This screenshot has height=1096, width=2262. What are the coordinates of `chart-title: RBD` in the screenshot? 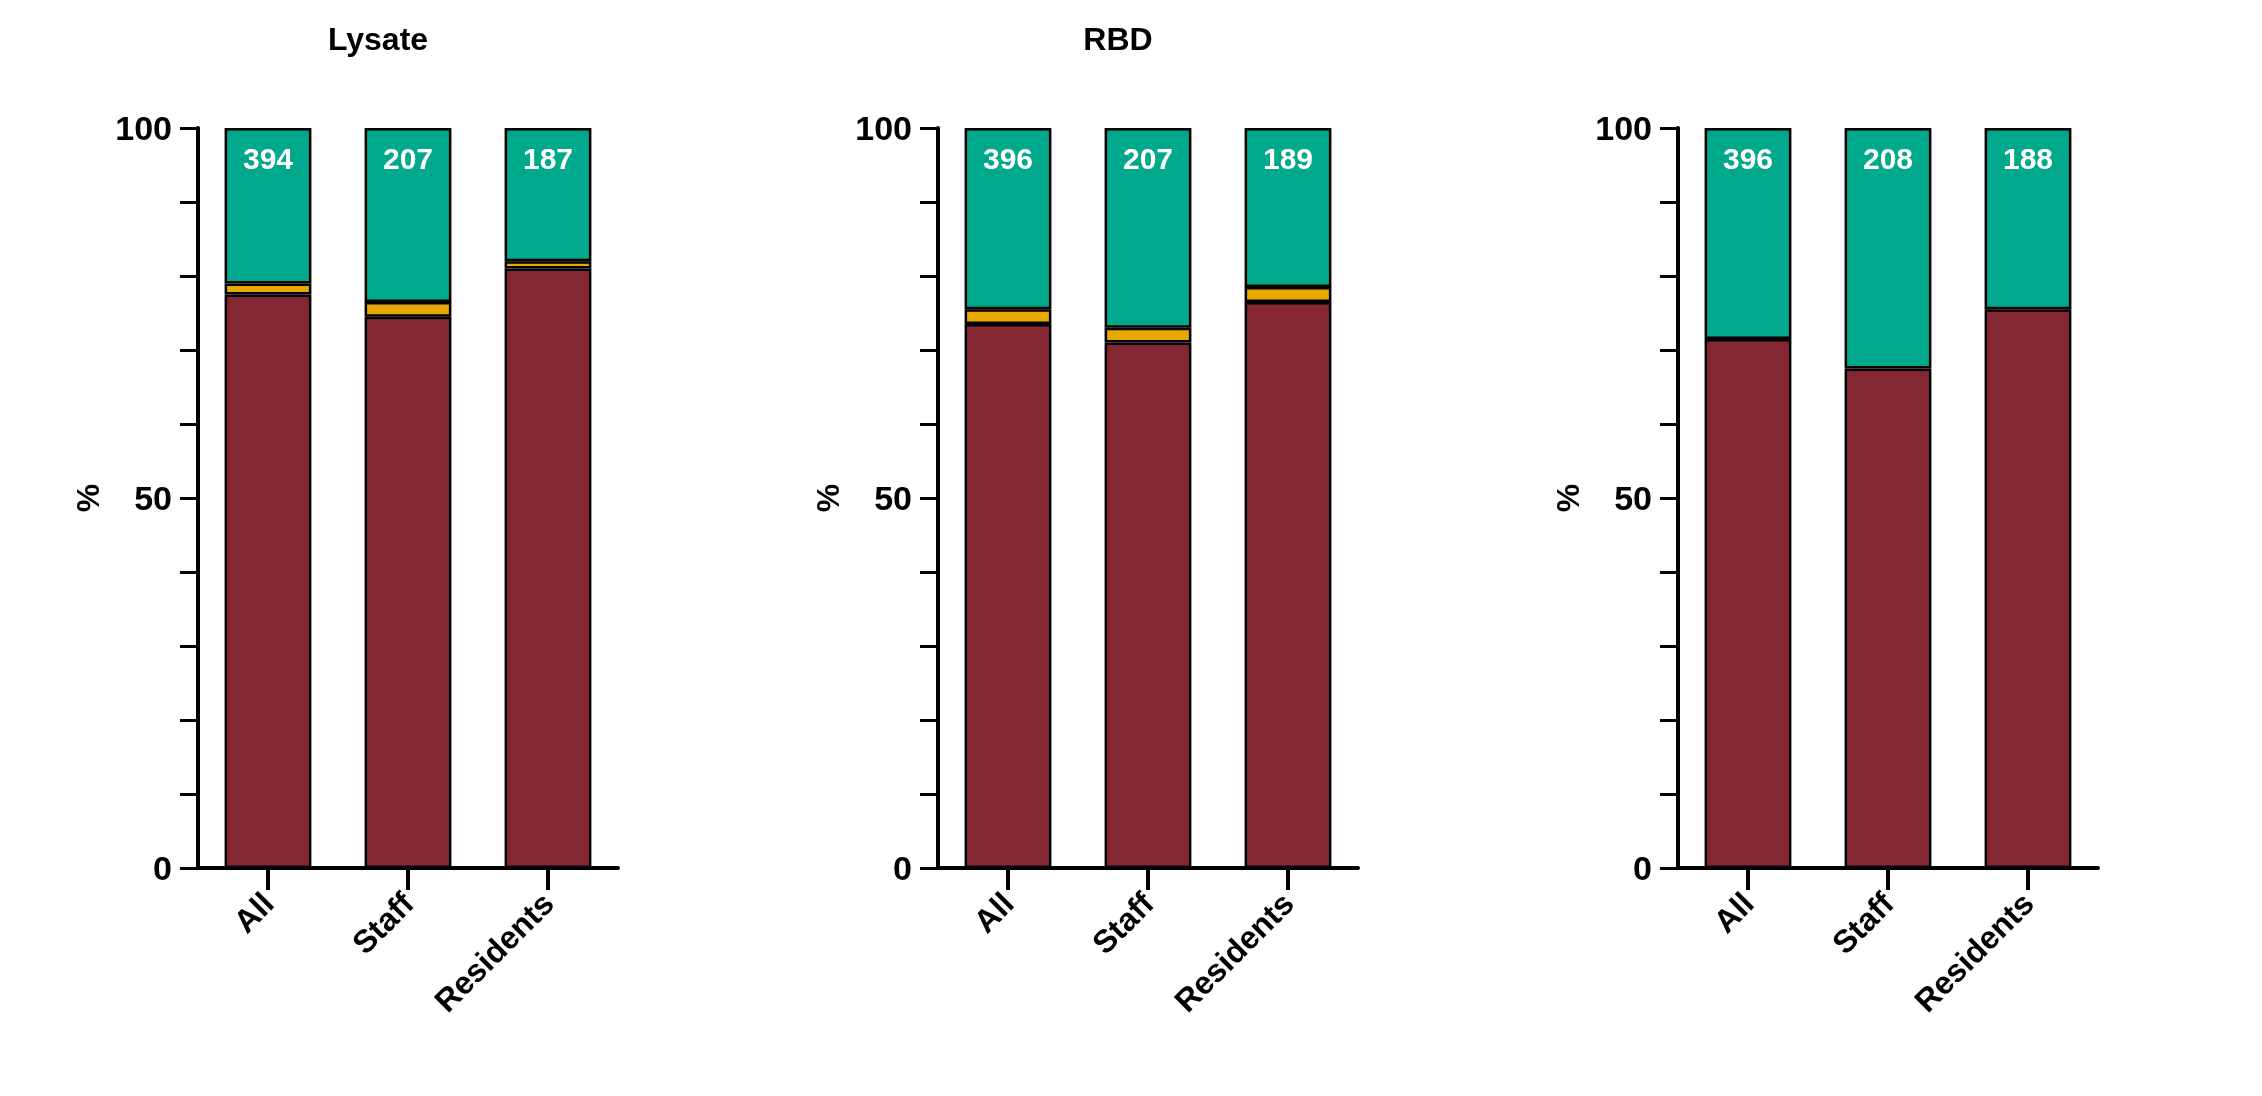 It's located at (1118, 39).